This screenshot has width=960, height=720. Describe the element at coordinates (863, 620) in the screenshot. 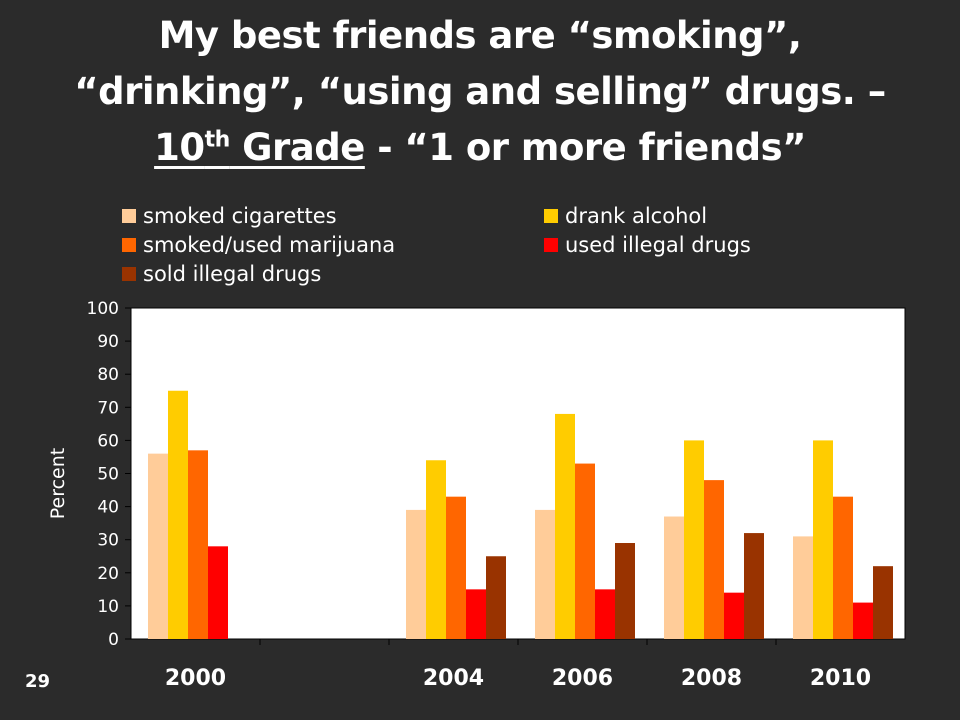

I see `bar-used-illegal-drugs-2010` at that location.